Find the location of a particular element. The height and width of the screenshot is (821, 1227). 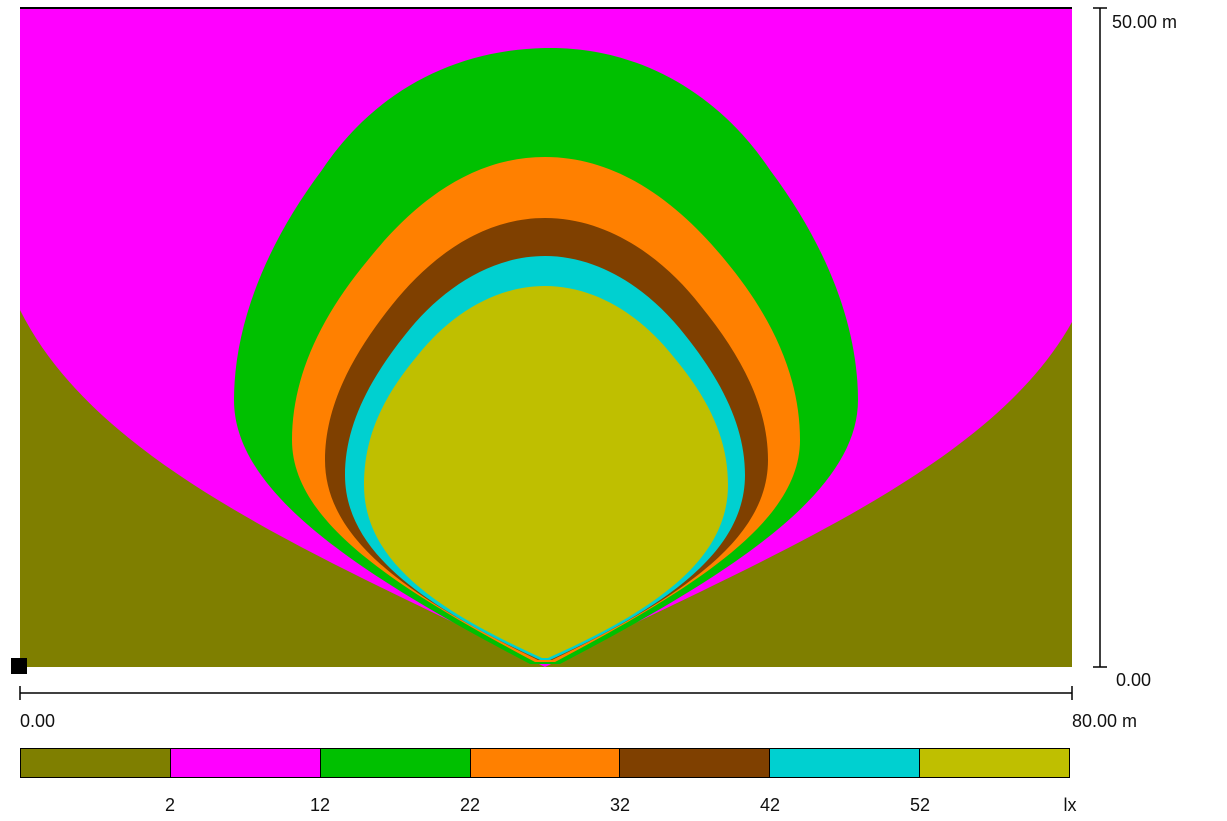

legend-tick-label: 22 is located at coordinates (470, 805).